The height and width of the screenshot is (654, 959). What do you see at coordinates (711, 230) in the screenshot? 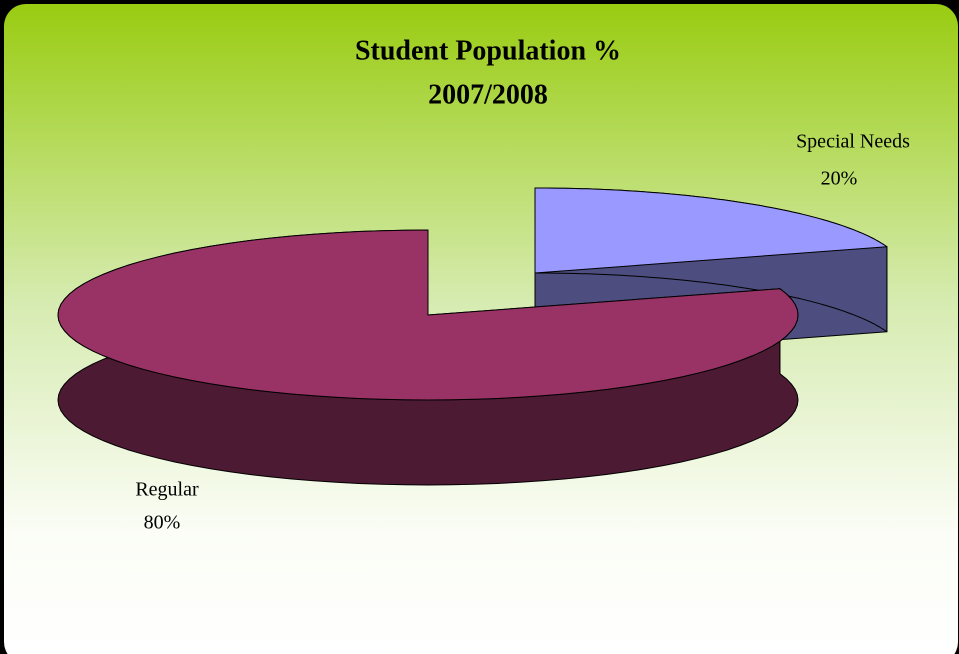
I see `slice-top` at bounding box center [711, 230].